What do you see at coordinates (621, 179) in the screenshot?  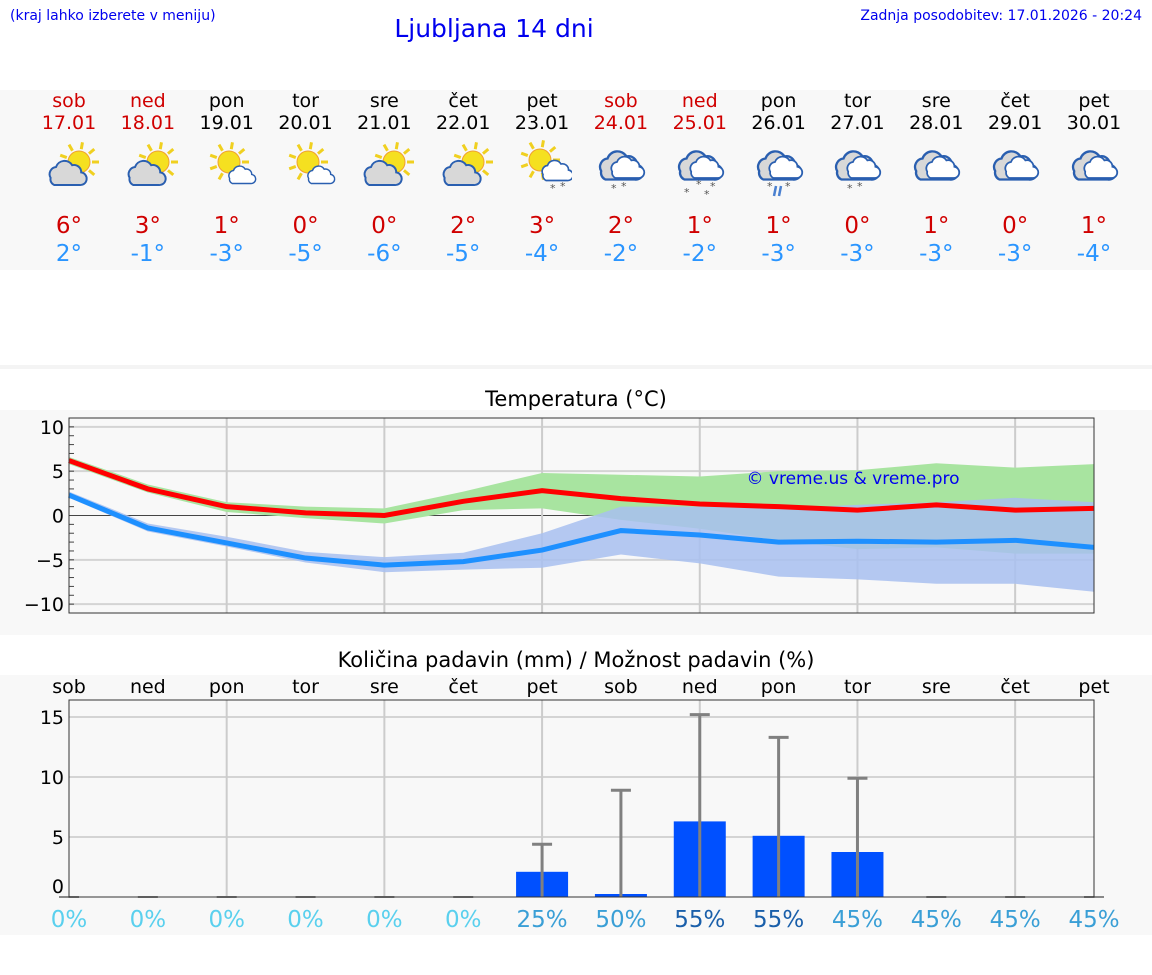 I see `day-column: sob 24.01 * * 2° -2°` at bounding box center [621, 179].